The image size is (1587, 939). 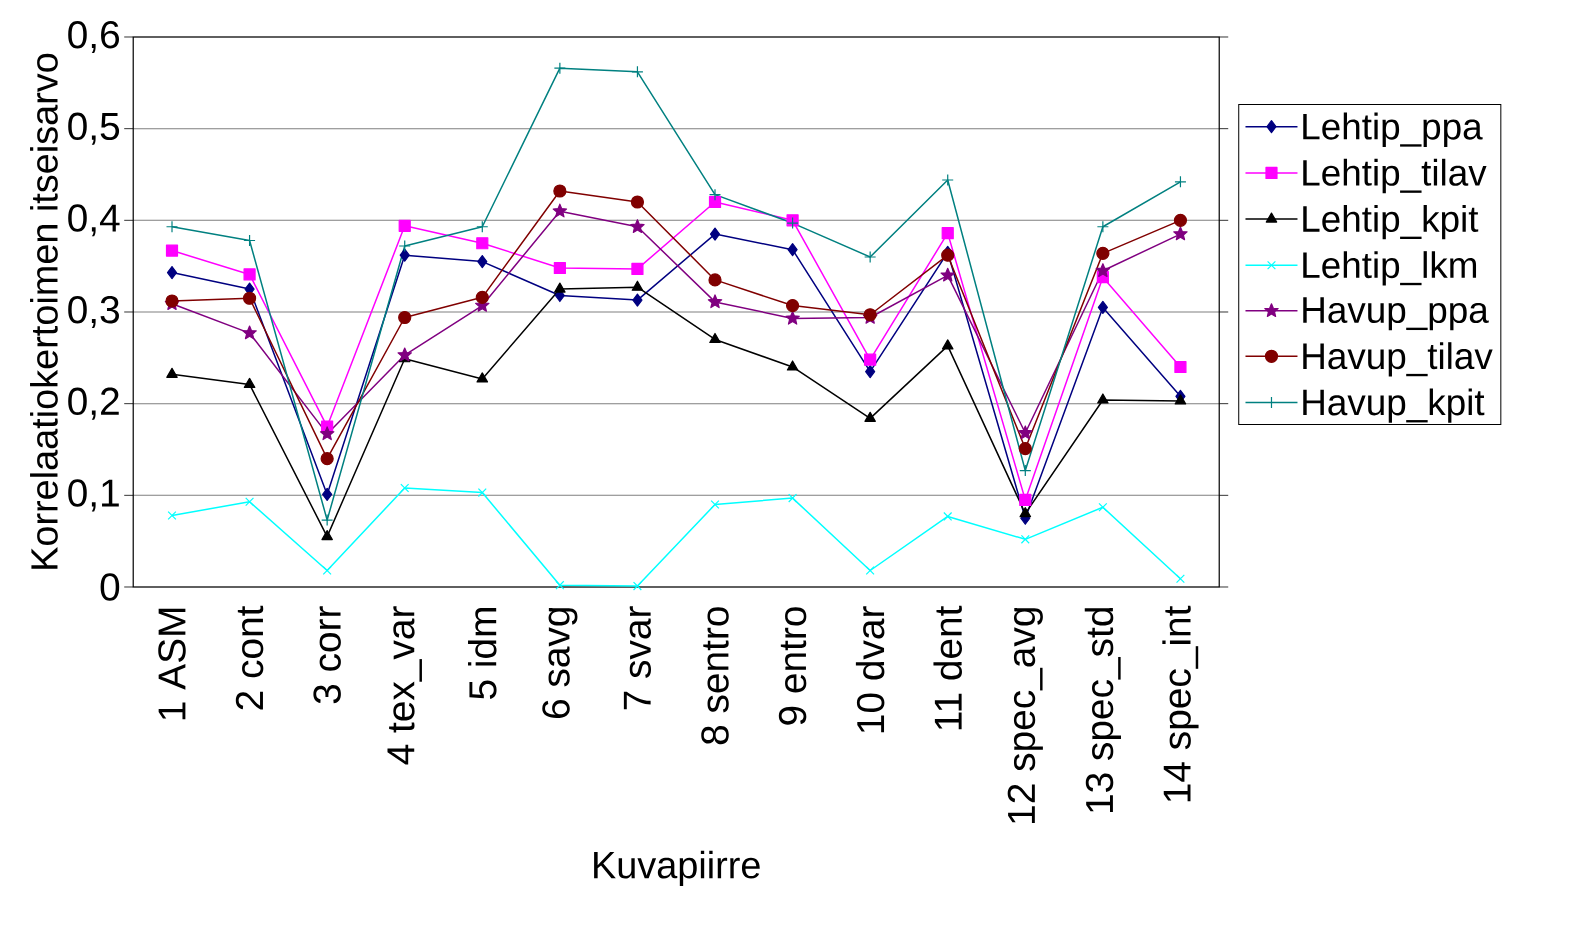 What do you see at coordinates (1180, 703) in the screenshot?
I see `x-tick-label: 14 spec_int` at bounding box center [1180, 703].